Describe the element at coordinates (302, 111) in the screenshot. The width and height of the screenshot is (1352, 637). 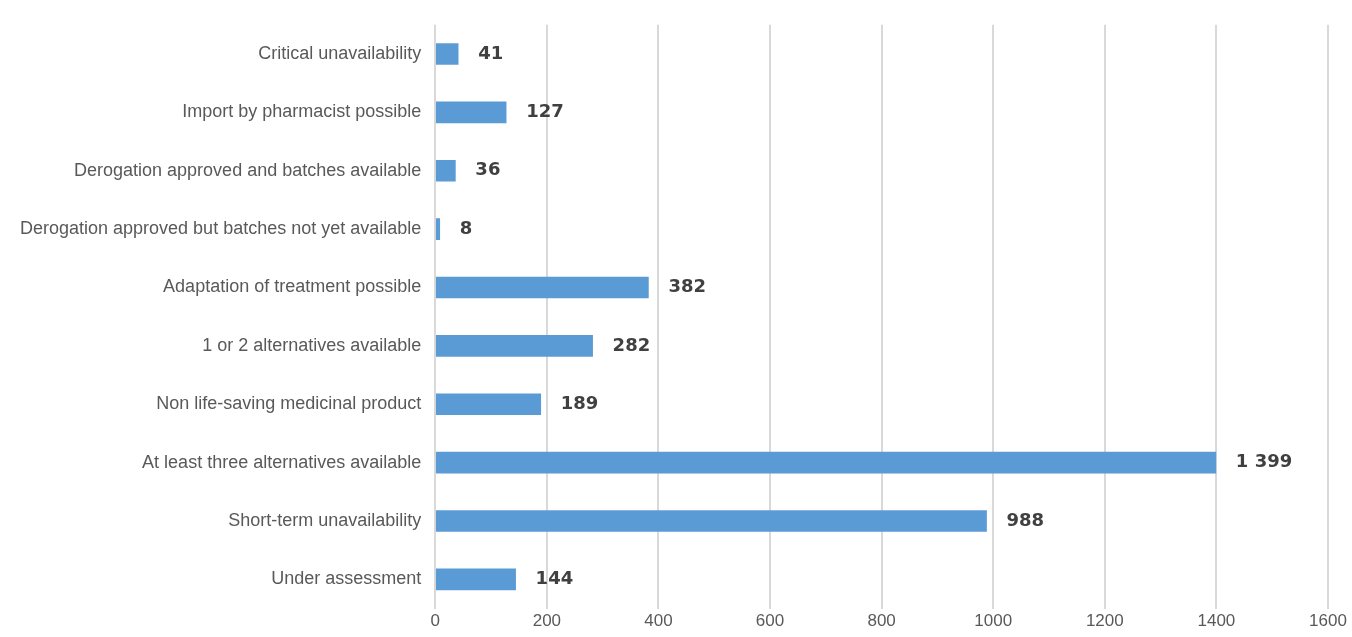
I see `y-tick-label: Import by pharmacist possible` at that location.